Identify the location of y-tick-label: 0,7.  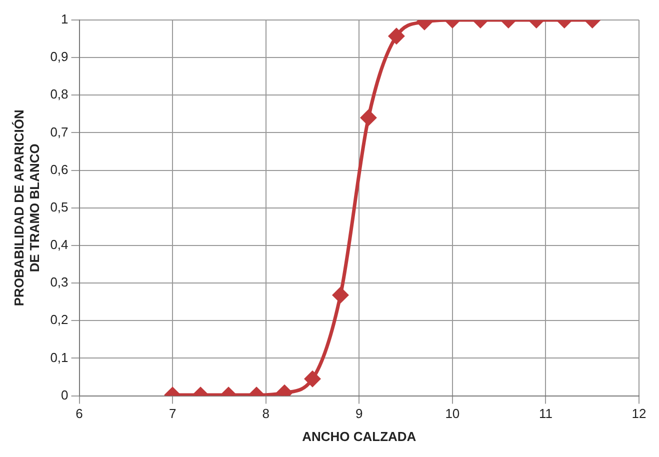
(59, 132).